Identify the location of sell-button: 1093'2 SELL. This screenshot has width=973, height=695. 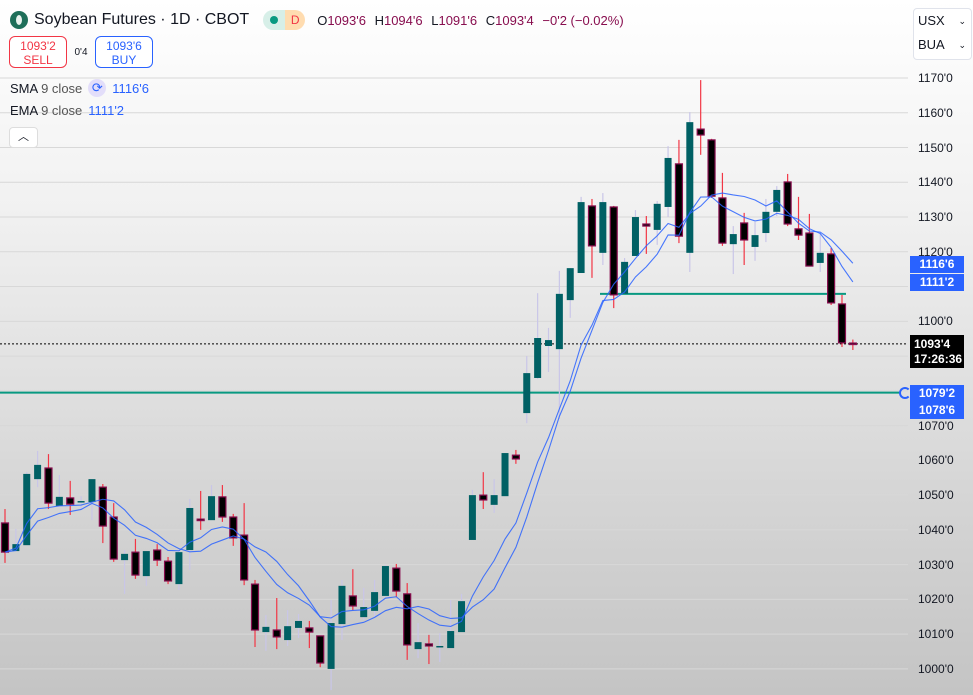
(38, 52).